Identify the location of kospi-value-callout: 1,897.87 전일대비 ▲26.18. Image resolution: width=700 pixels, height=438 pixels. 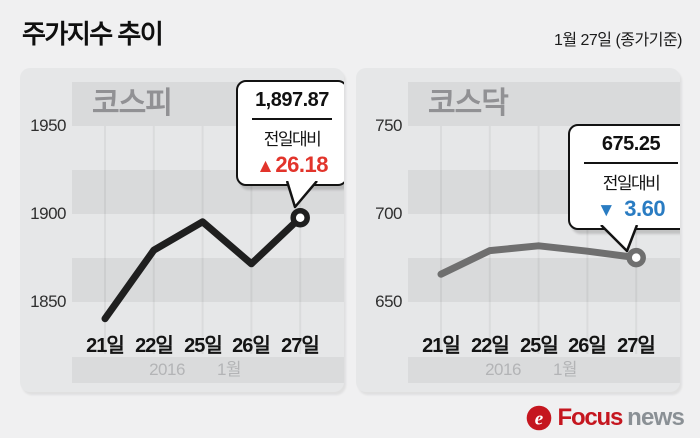
(290, 144).